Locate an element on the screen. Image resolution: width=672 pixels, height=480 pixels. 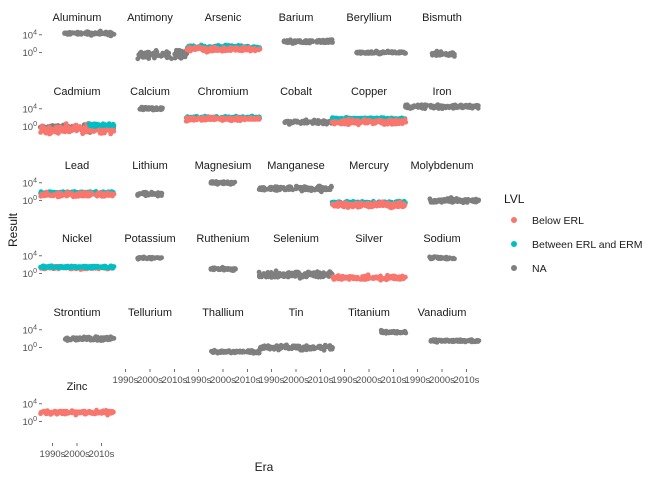
legend-swatch is located at coordinates (514, 220).